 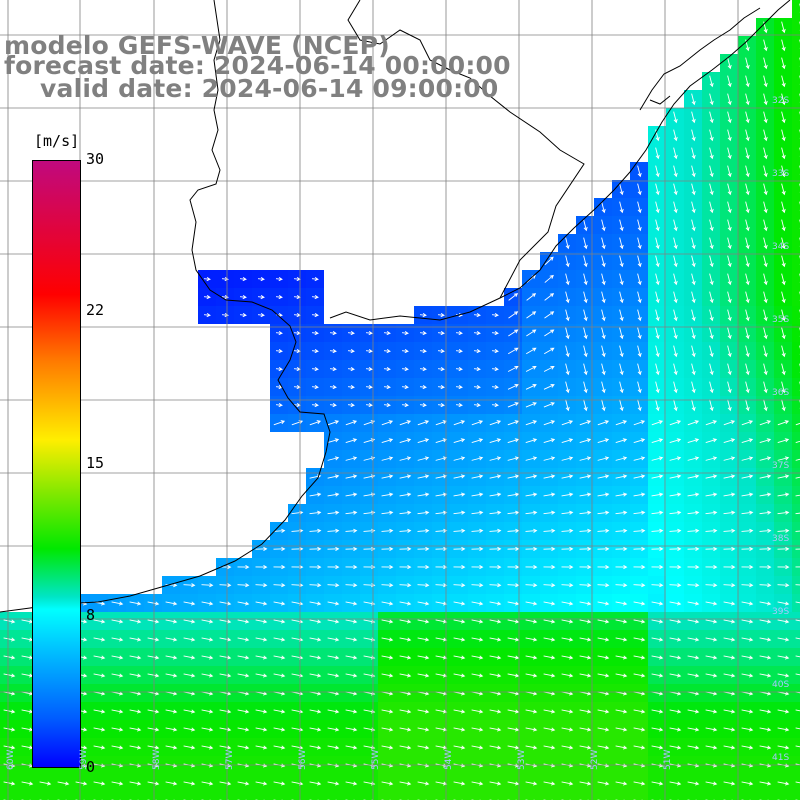 I want to click on colorbar-tick-30: 30, so click(x=95, y=159).